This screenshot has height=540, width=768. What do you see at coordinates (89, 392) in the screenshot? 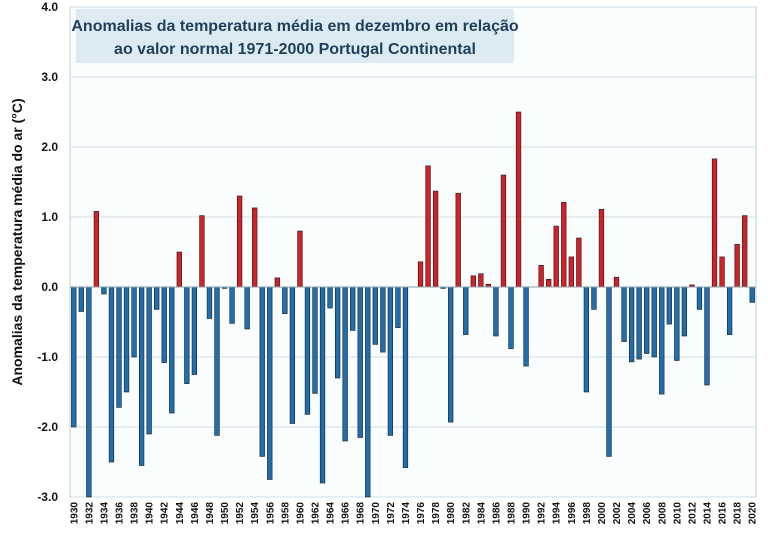
I see `bar-1932` at bounding box center [89, 392].